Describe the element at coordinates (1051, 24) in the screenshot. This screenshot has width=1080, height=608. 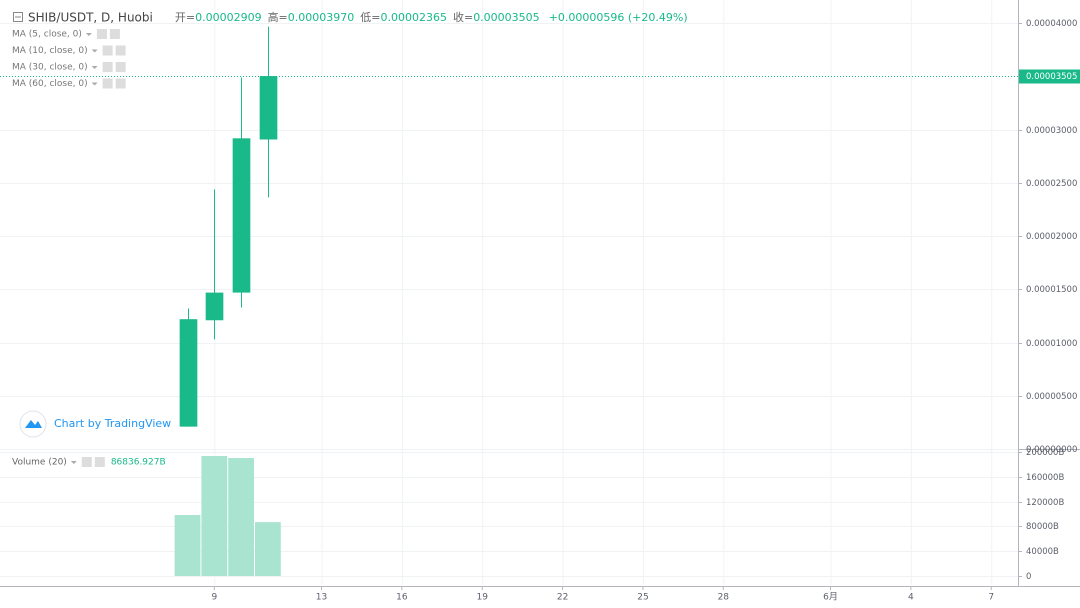
I see `y-tick-label: 0.00004000` at that location.